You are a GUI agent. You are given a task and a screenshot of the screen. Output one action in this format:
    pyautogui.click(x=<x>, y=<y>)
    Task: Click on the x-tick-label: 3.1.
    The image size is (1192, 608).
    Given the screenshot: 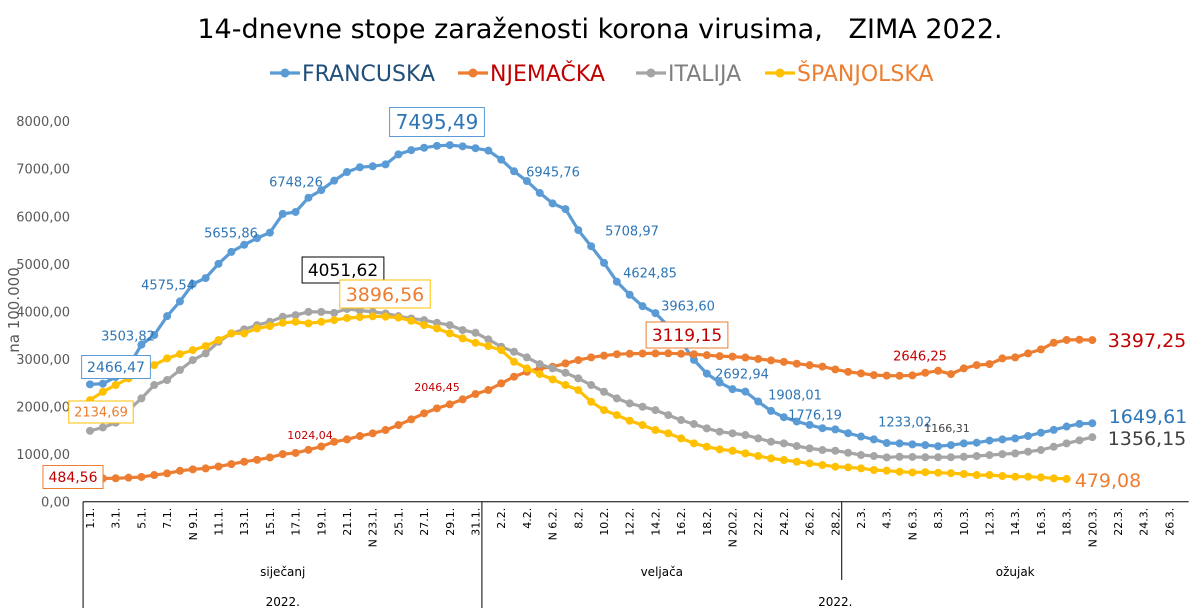 What is the action you would take?
    pyautogui.click(x=116, y=518)
    